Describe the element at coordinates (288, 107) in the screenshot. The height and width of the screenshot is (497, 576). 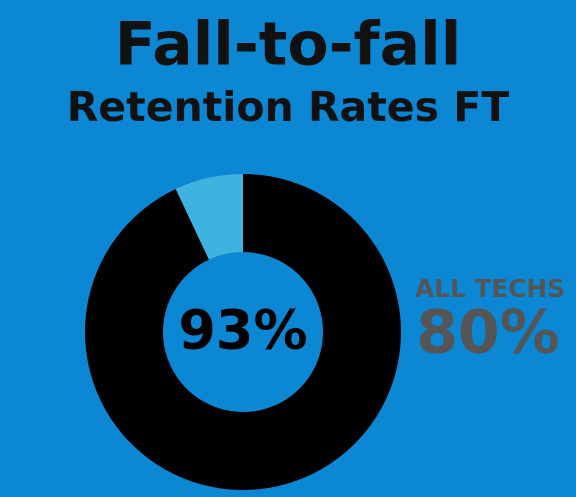
I see `chart-subtitle: Retention Rates FT` at that location.